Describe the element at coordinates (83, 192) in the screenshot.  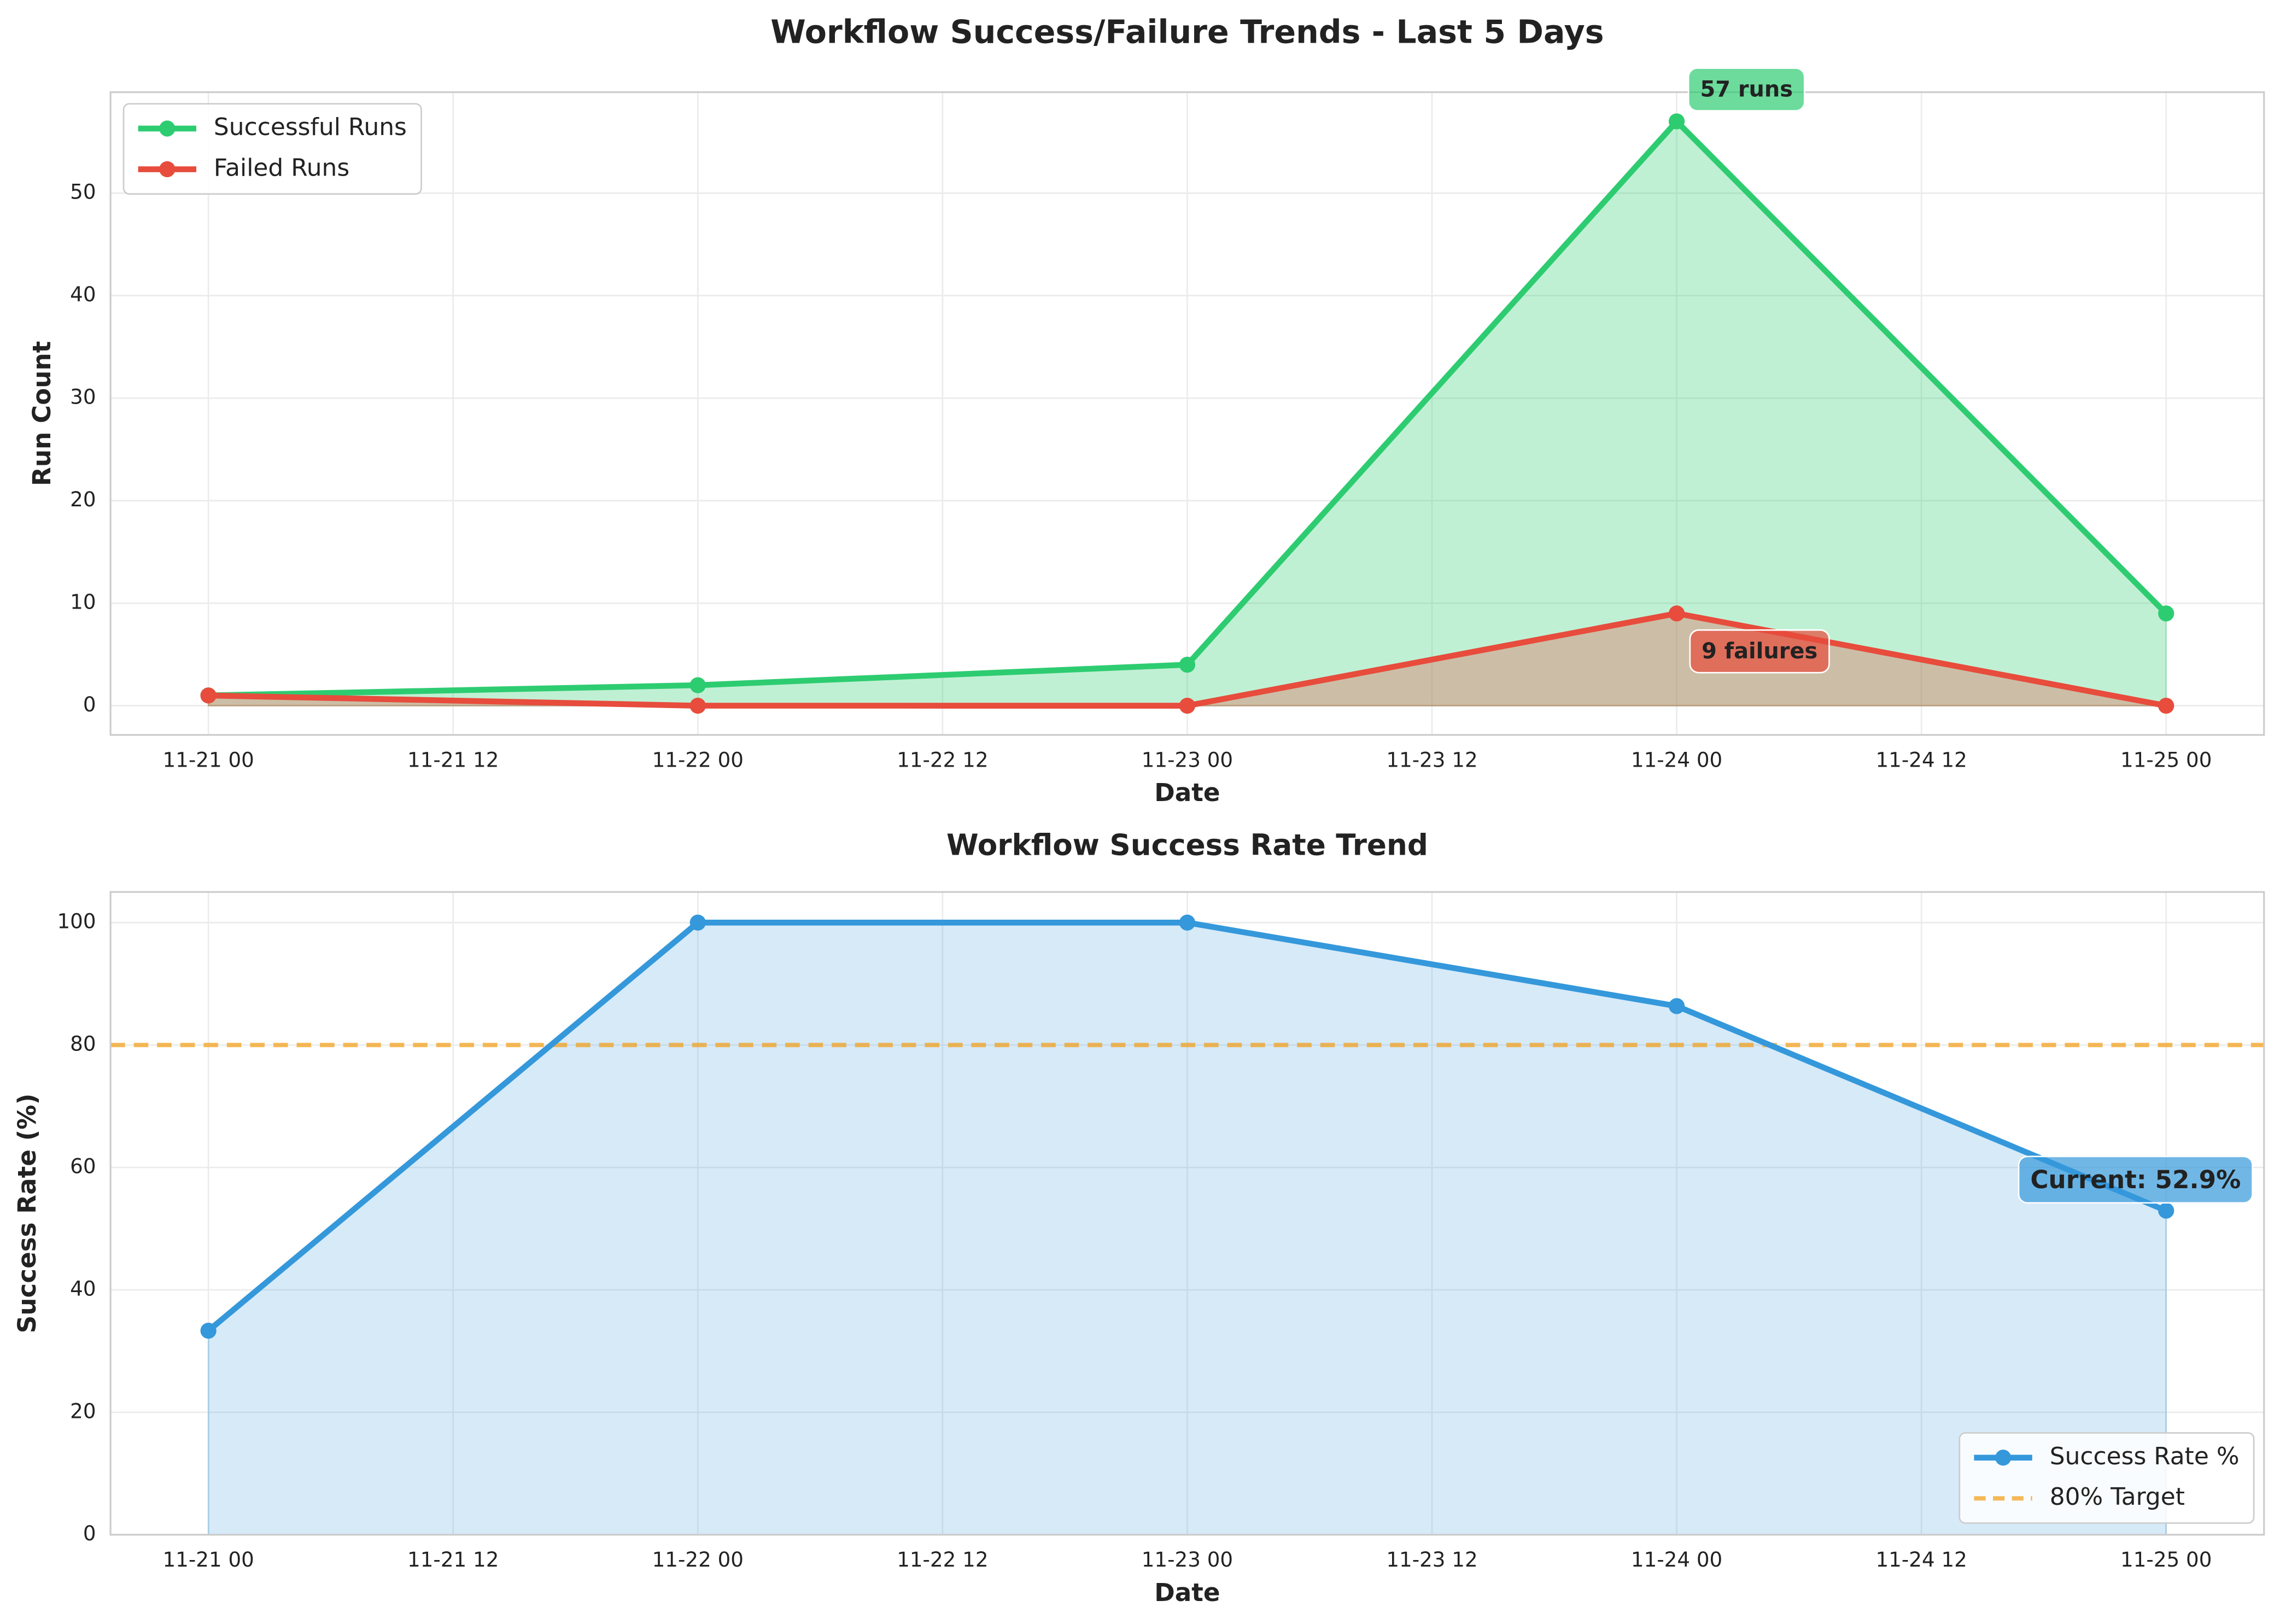
I see `y-tick-label: 50` at that location.